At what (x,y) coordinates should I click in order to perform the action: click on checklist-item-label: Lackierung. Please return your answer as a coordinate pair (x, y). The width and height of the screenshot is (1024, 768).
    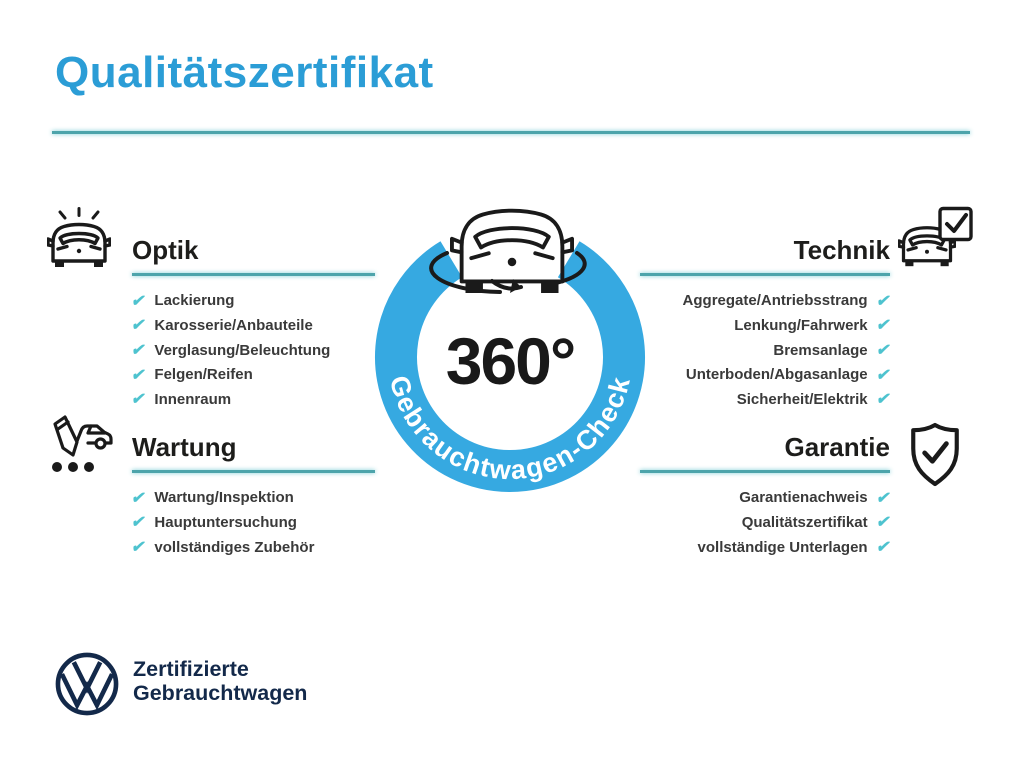
    Looking at the image, I should click on (194, 301).